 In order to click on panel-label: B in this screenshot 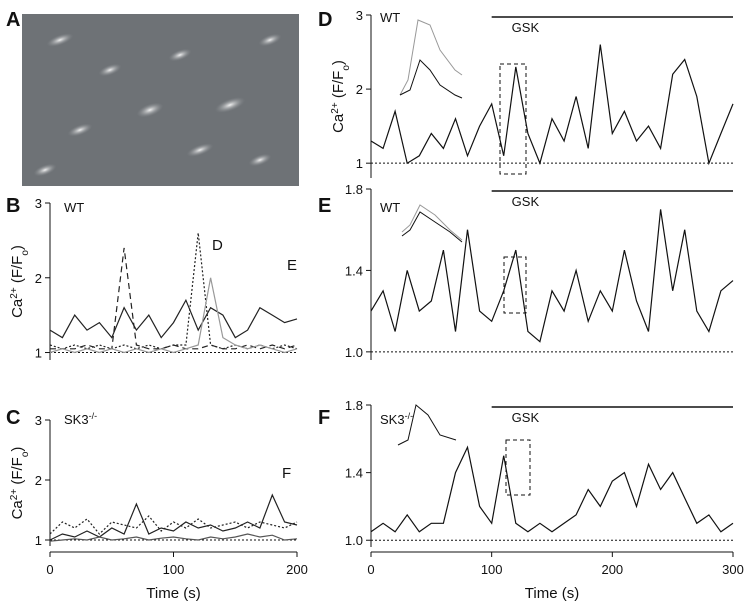, I will do `click(13, 206)`.